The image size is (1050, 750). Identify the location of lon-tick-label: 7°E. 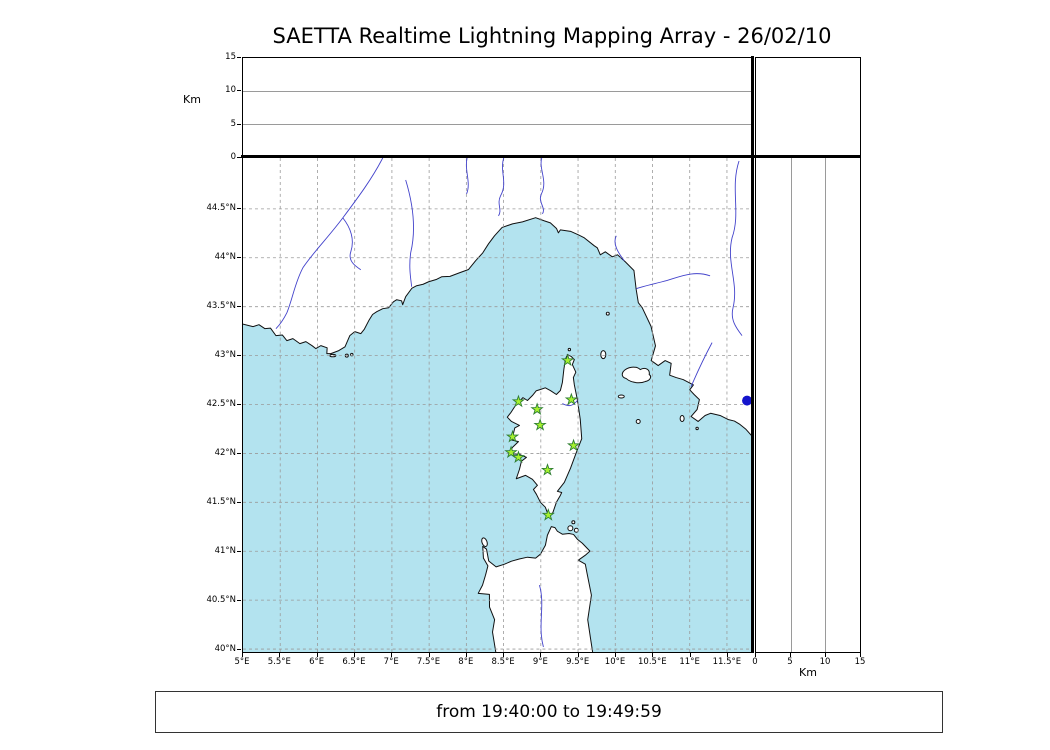
(391, 662).